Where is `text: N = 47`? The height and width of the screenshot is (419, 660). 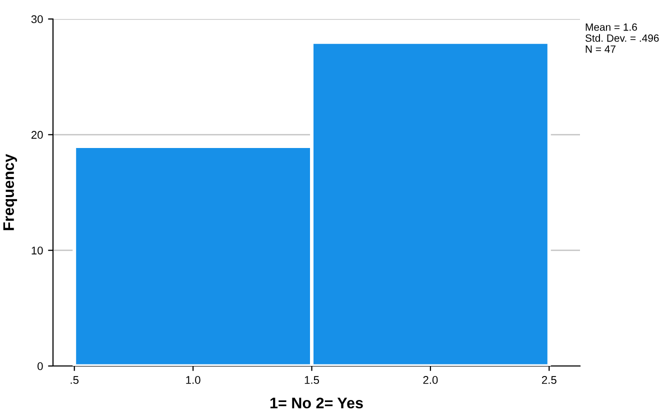 text: N = 47 is located at coordinates (601, 49).